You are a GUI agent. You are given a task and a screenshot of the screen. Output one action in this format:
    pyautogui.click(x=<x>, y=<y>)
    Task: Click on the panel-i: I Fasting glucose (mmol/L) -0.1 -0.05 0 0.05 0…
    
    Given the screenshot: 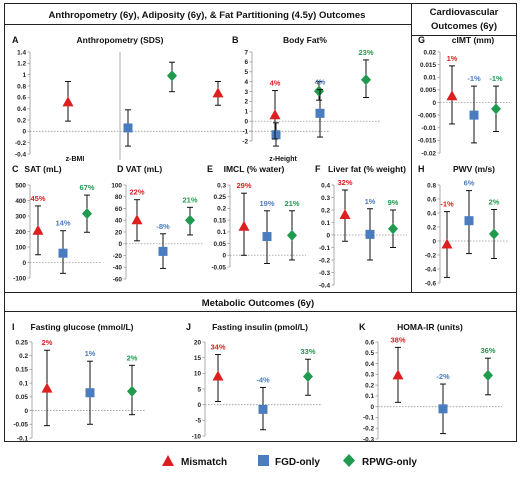 What is the action you would take?
    pyautogui.click(x=79, y=382)
    